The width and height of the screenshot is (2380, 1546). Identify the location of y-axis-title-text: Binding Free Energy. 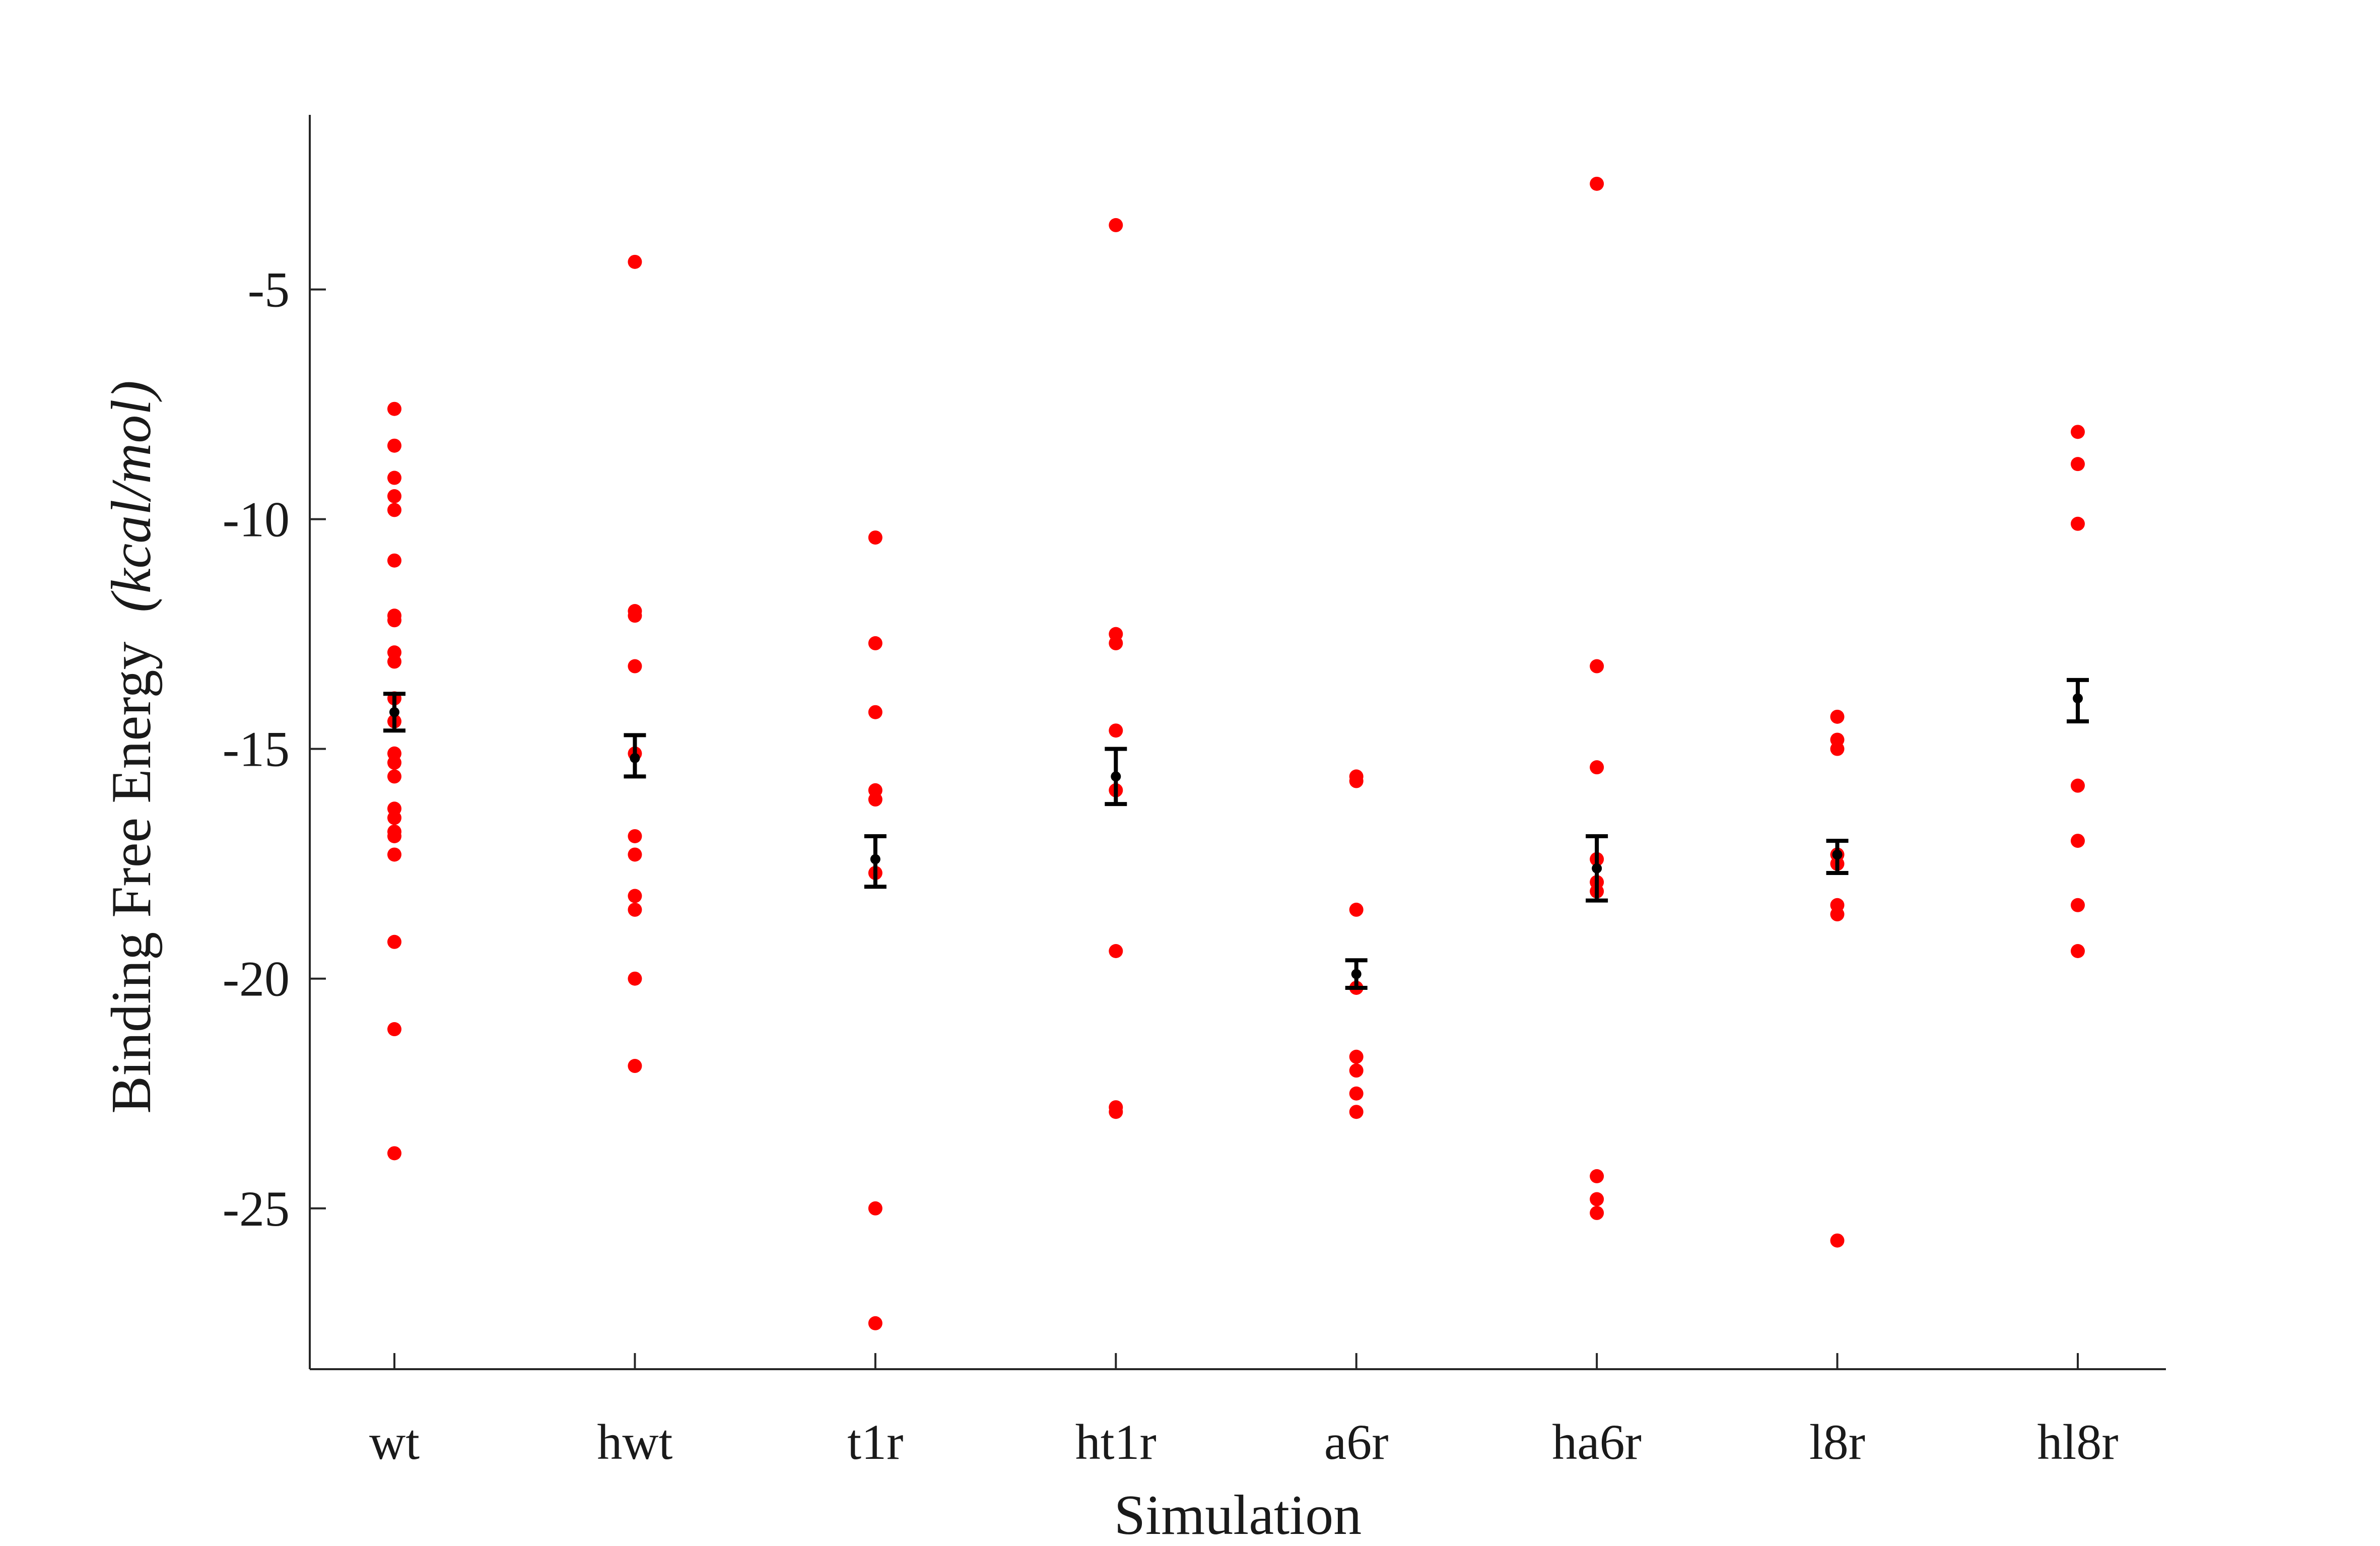
(131, 877).